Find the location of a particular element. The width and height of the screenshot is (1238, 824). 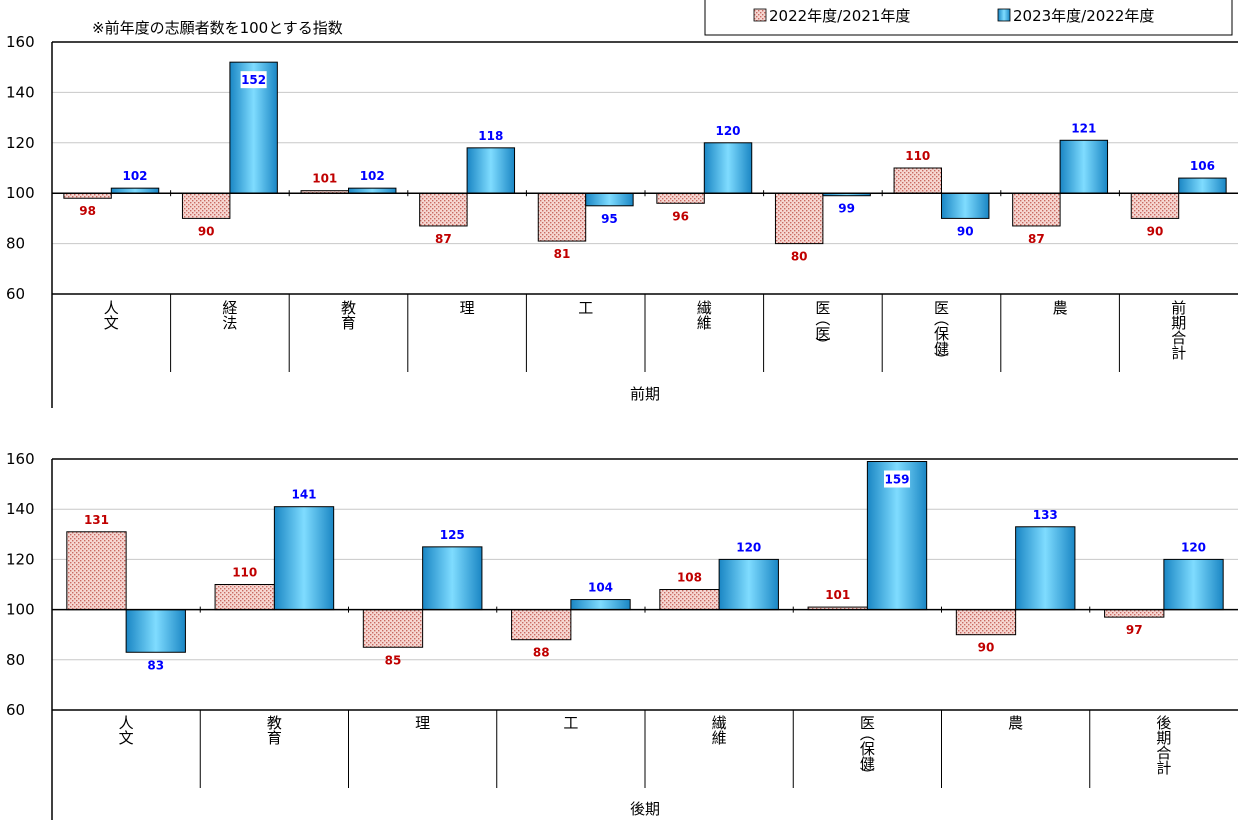

data-label-series-1: 97 is located at coordinates (1134, 630).